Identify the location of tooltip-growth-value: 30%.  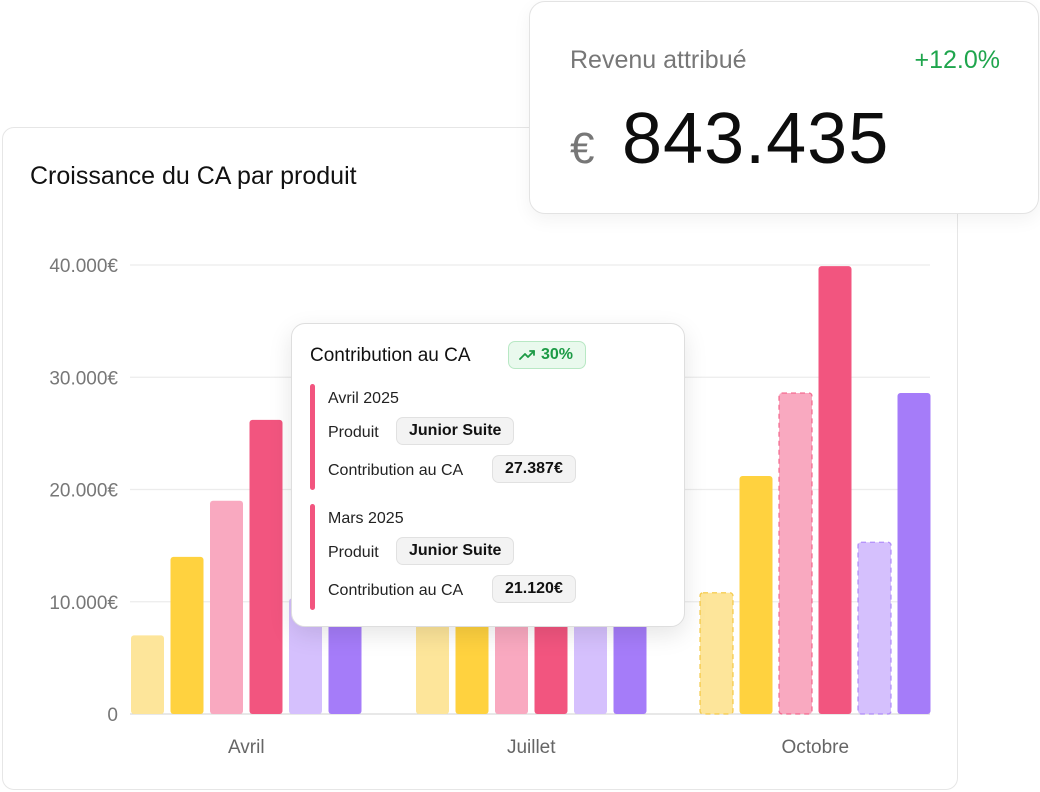
(557, 354).